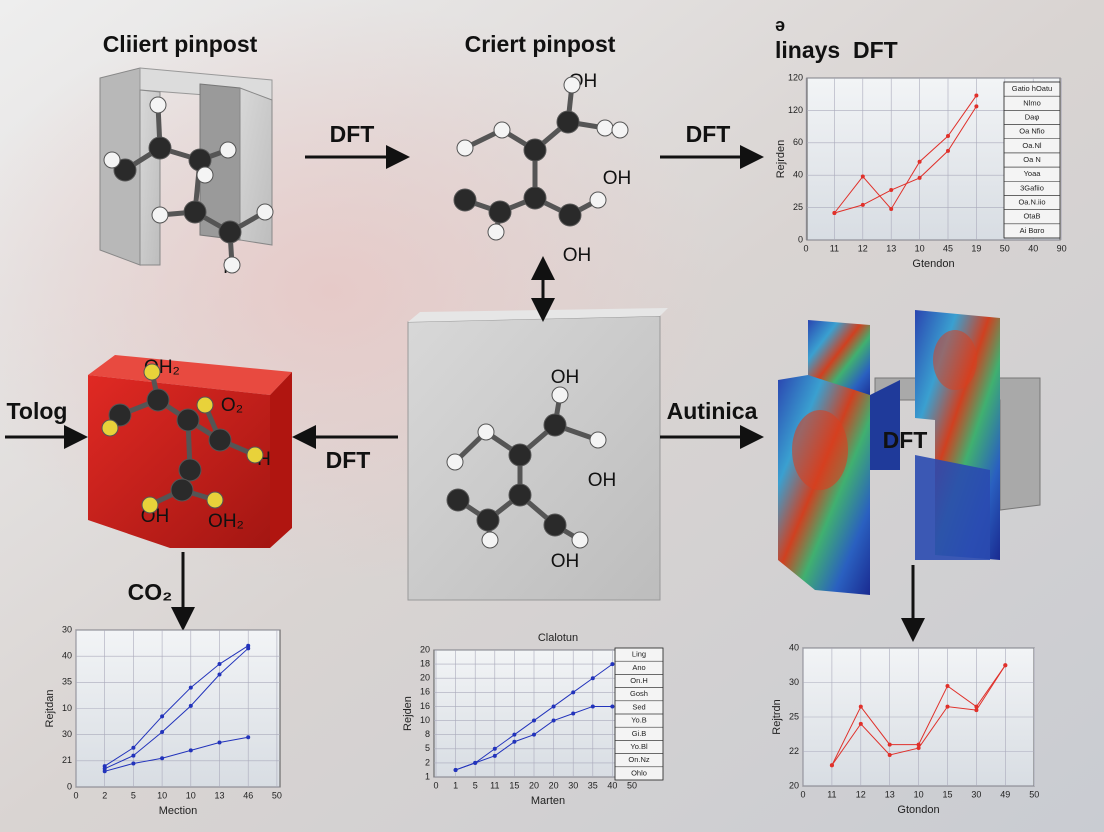 The width and height of the screenshot is (1104, 832). Describe the element at coordinates (427, 776) in the screenshot. I see `y-tick-label: 1` at that location.